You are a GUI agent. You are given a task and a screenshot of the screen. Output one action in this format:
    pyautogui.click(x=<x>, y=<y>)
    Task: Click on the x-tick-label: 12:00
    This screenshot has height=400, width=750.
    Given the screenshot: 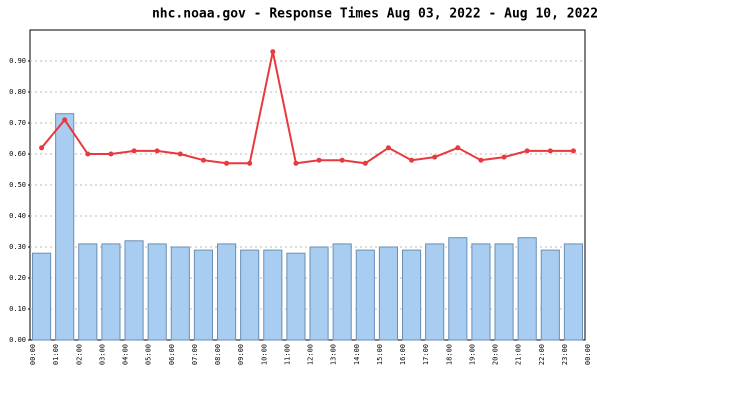 What is the action you would take?
    pyautogui.click(x=311, y=354)
    